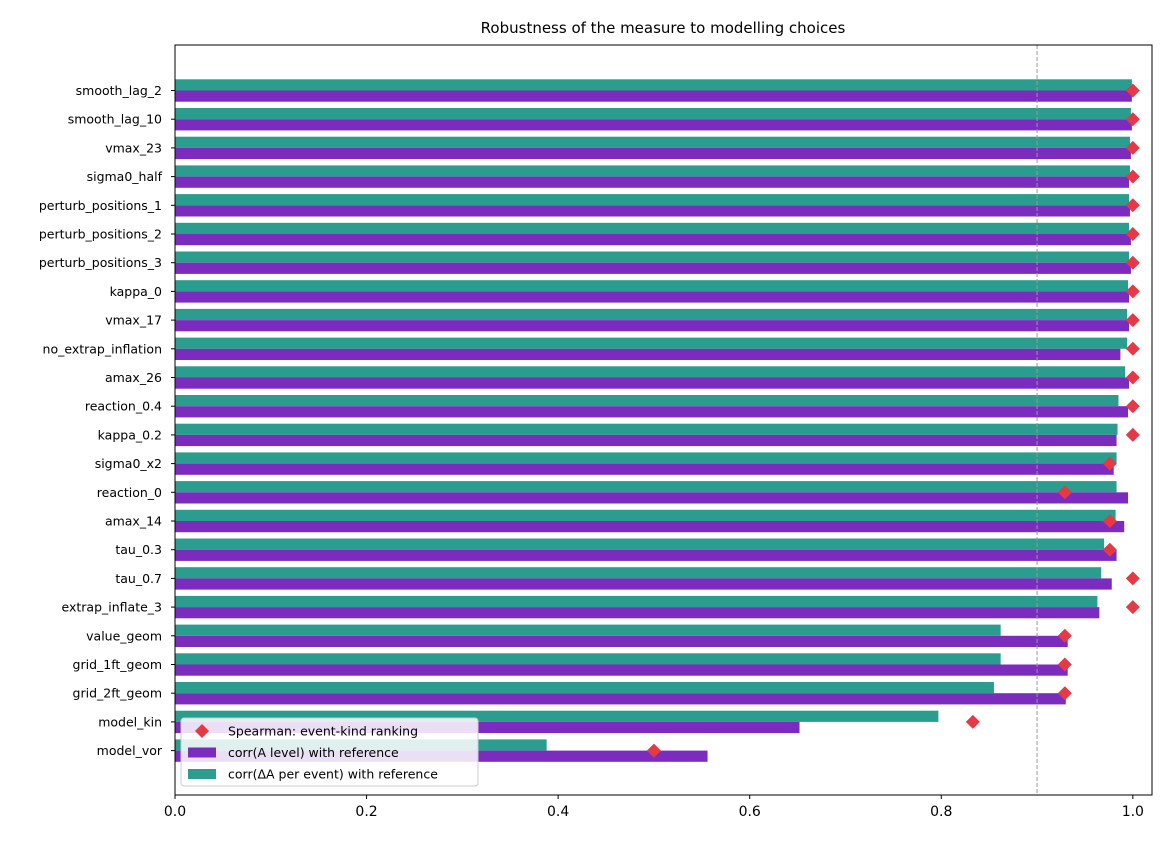 The height and width of the screenshot is (850, 1170). What do you see at coordinates (130, 750) in the screenshot?
I see `ytick-label: model_vor` at bounding box center [130, 750].